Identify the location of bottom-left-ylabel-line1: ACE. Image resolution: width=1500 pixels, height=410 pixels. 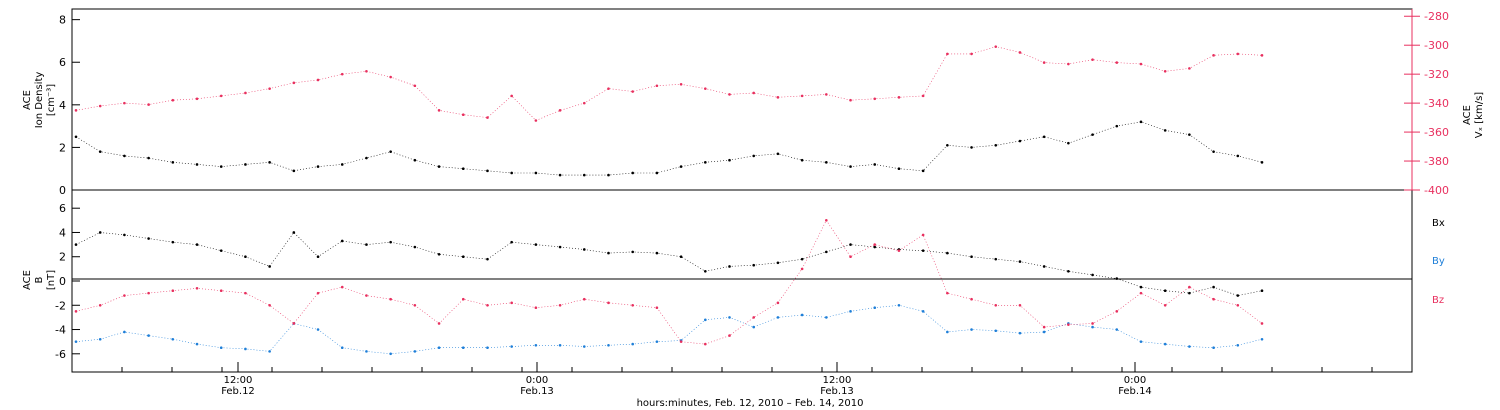
(27, 280).